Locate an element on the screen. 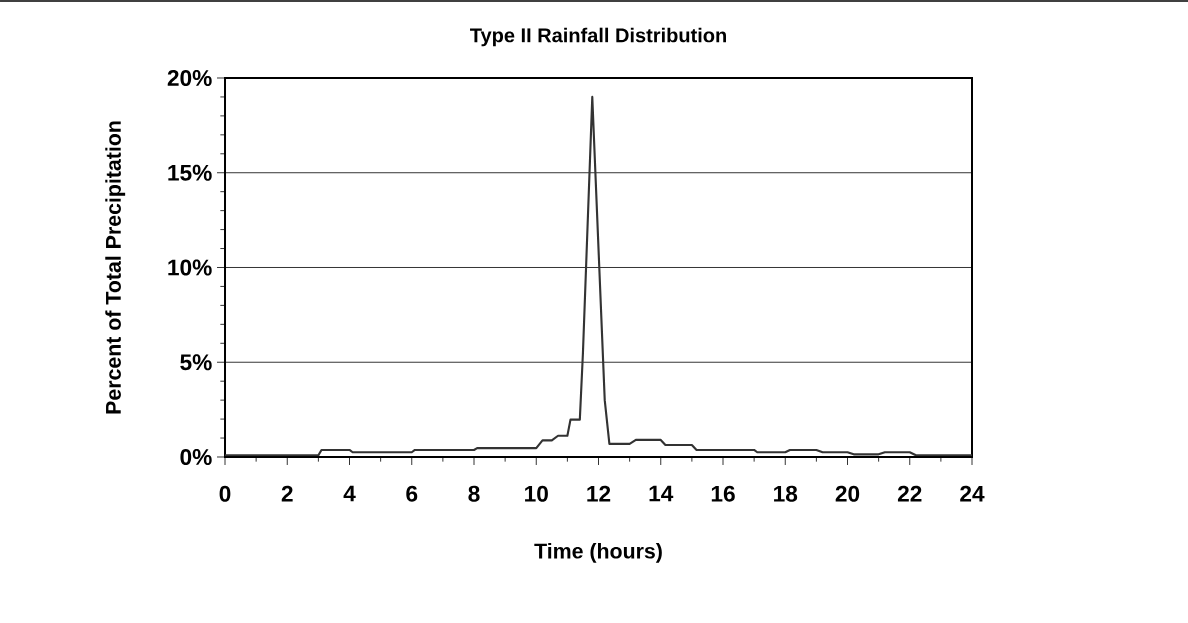 Image resolution: width=1188 pixels, height=623 pixels. x-tick-label: 18 is located at coordinates (786, 493).